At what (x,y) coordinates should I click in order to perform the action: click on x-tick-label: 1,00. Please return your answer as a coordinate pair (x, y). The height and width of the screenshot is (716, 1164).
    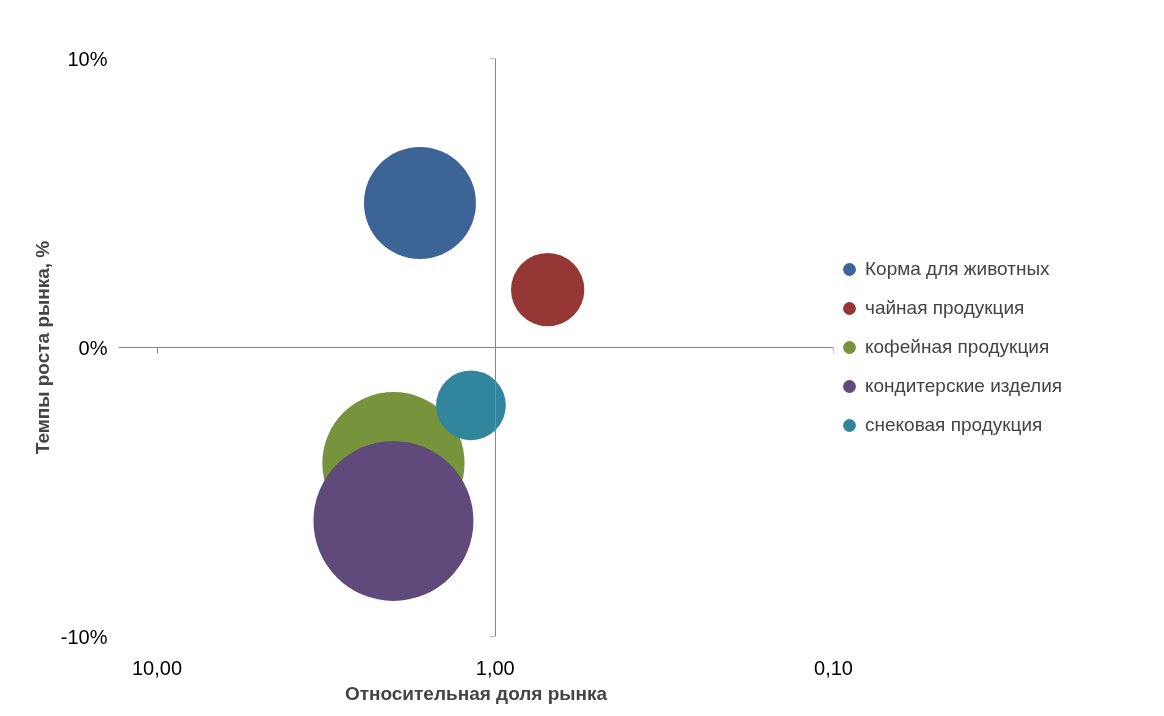
    Looking at the image, I should click on (495, 667).